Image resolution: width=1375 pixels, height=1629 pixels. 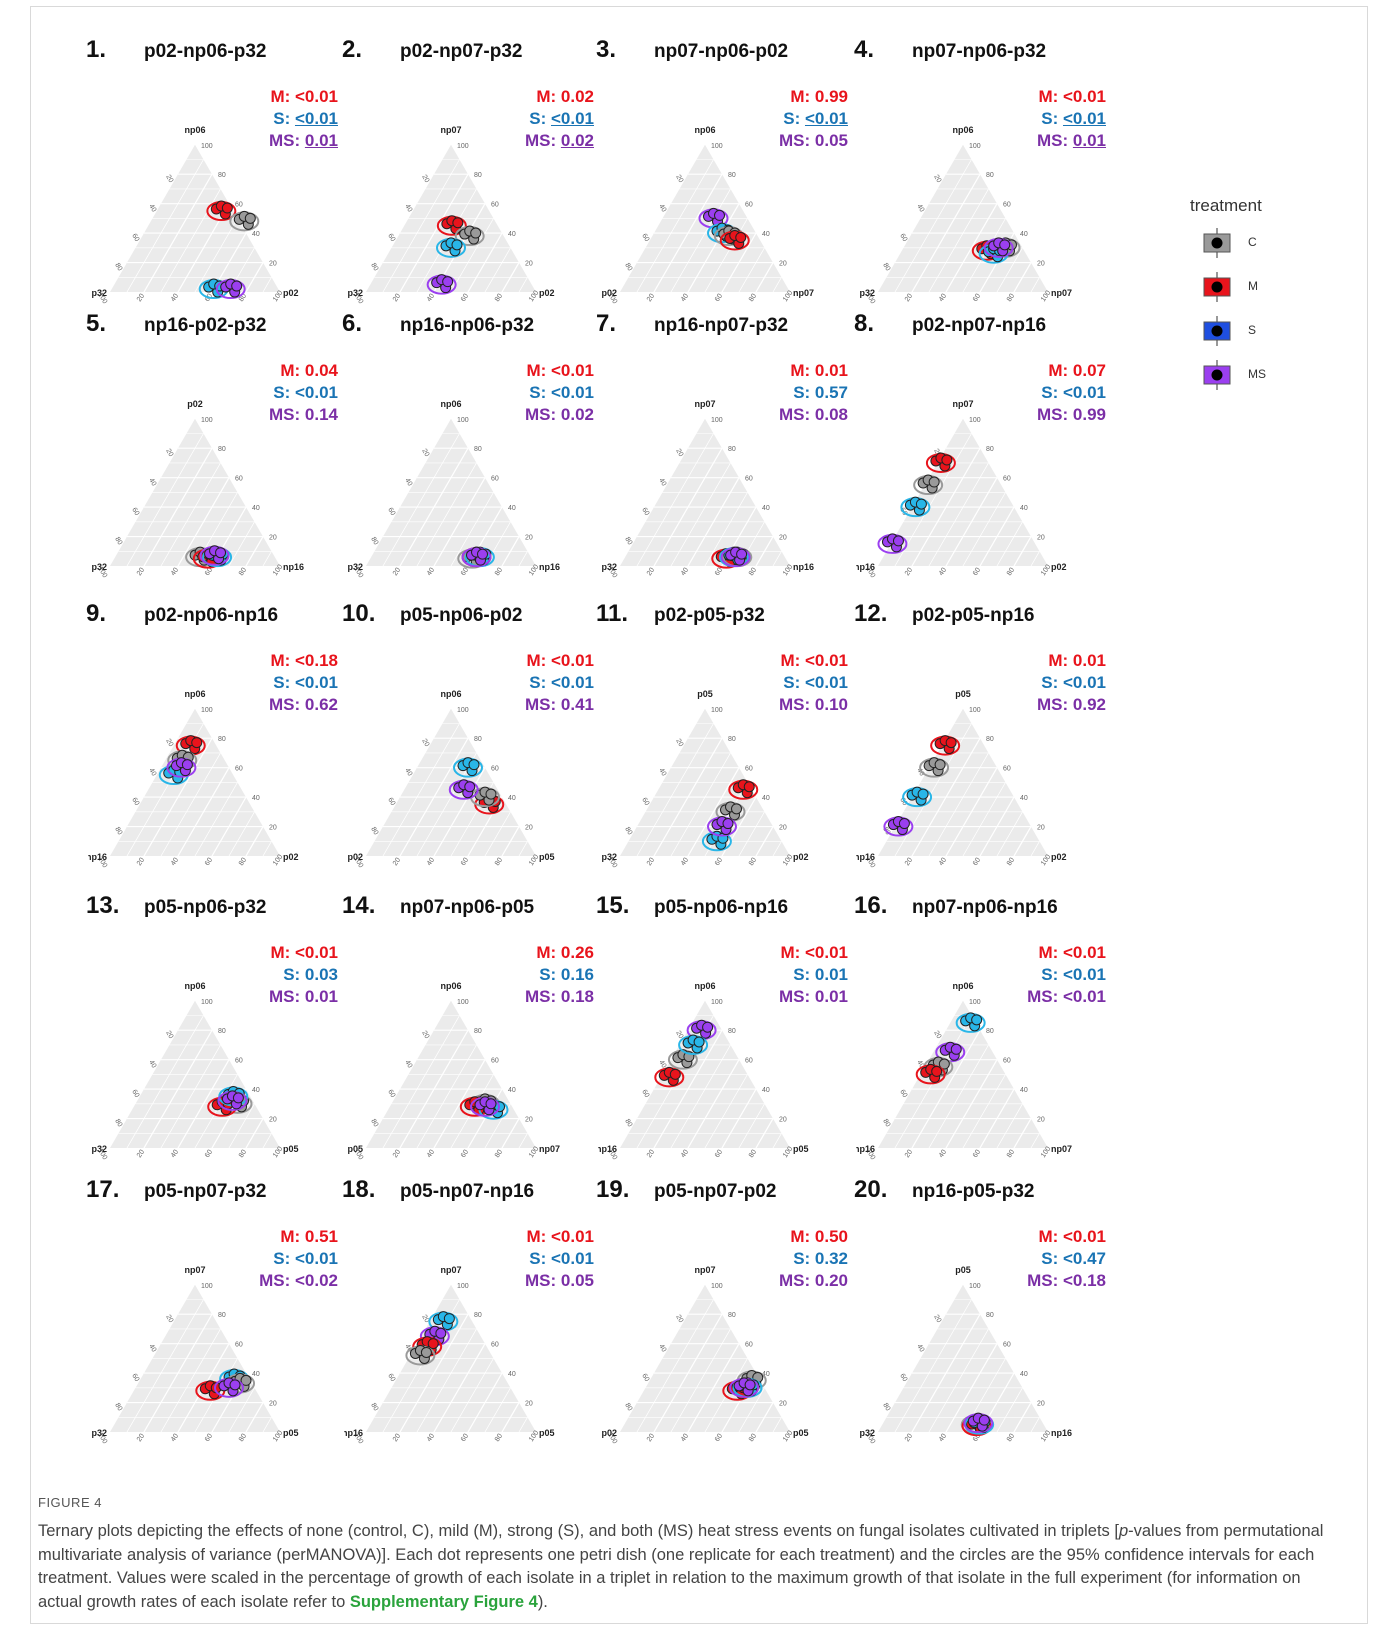 I want to click on p-value-m: M: 0.04, so click(x=303, y=371).